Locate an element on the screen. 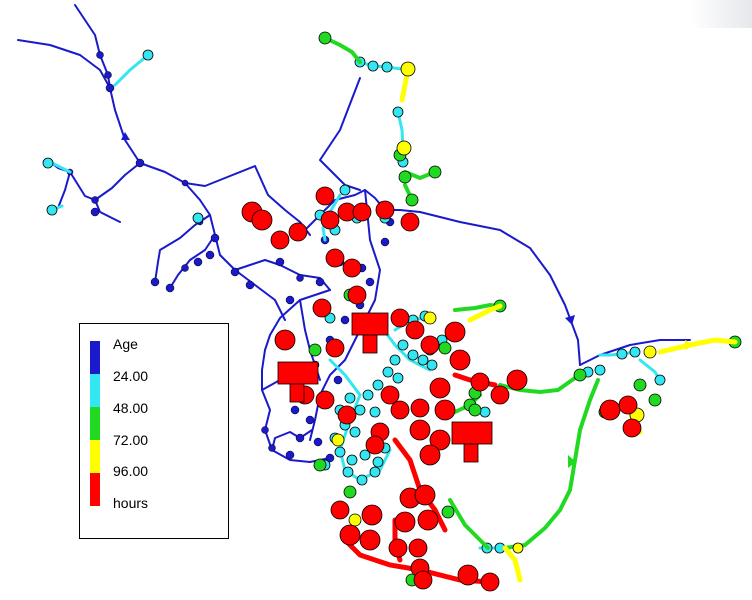 The width and height of the screenshot is (752, 600). legend-threshold-2: 48.00 is located at coordinates (131, 408).